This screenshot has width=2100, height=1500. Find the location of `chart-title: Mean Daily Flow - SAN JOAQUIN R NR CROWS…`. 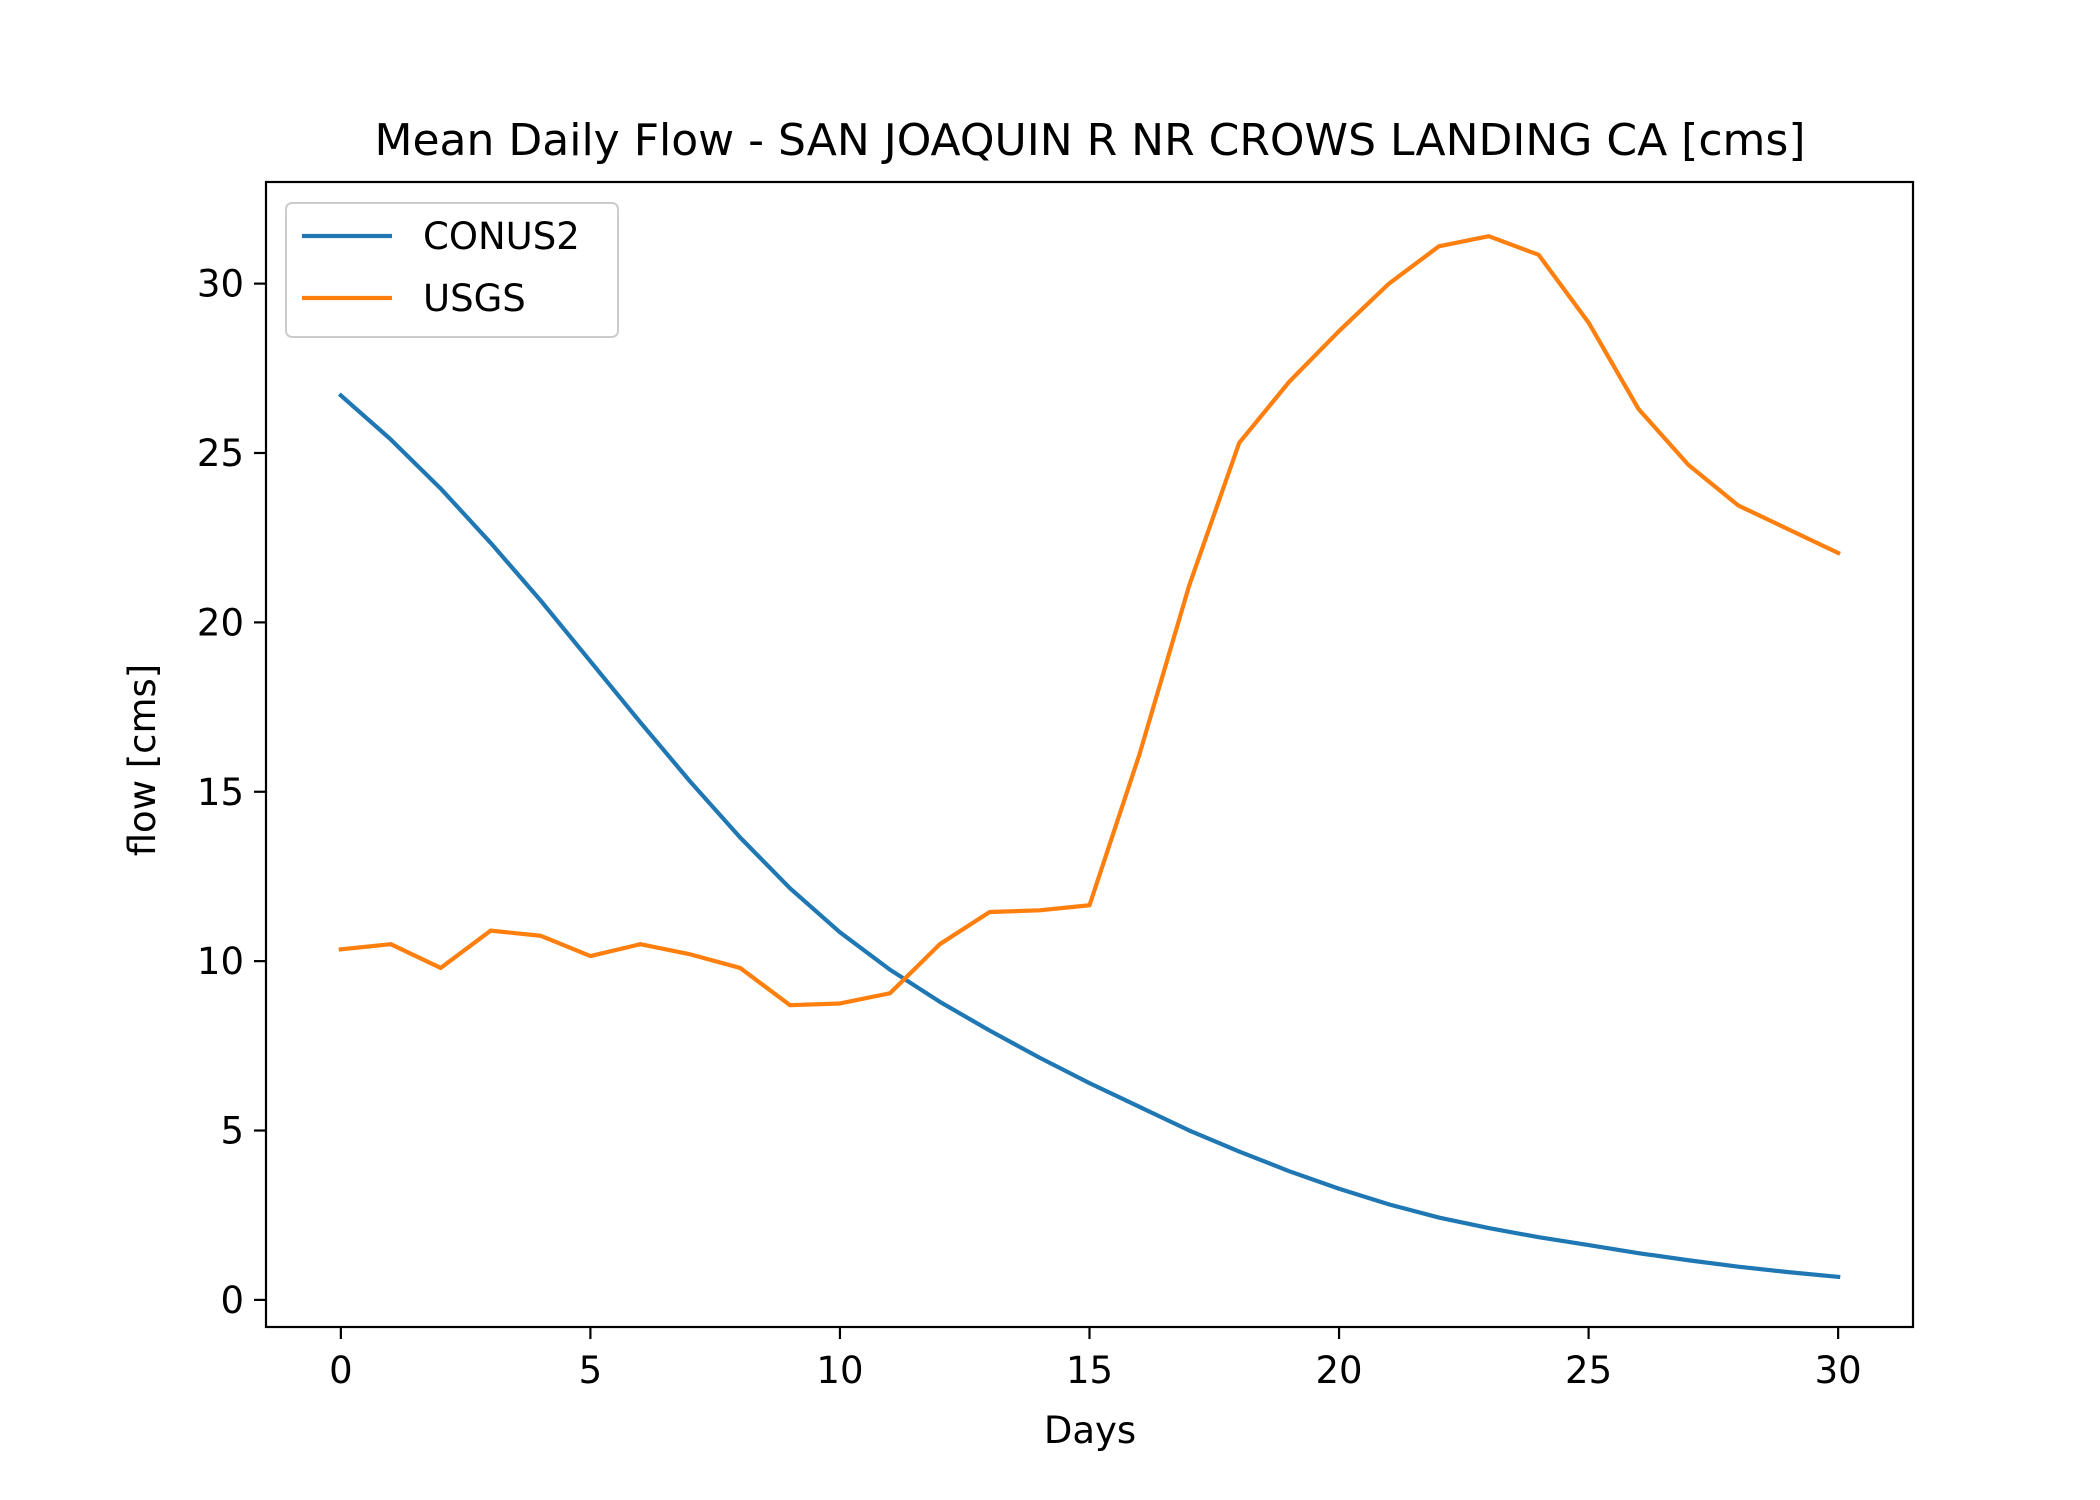

chart-title: Mean Daily Flow - SAN JOAQUIN R NR CROWS… is located at coordinates (1090, 140).